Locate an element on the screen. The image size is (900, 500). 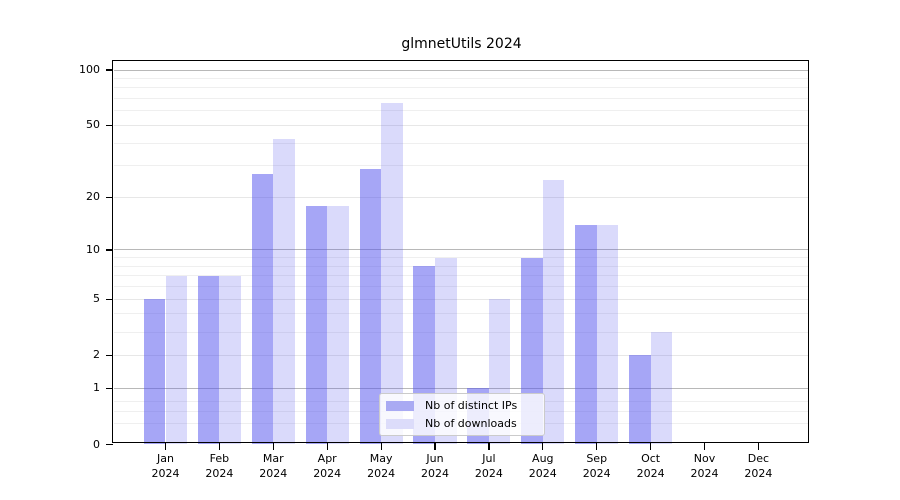
bar-sep-distinct-ips is located at coordinates (586, 334).